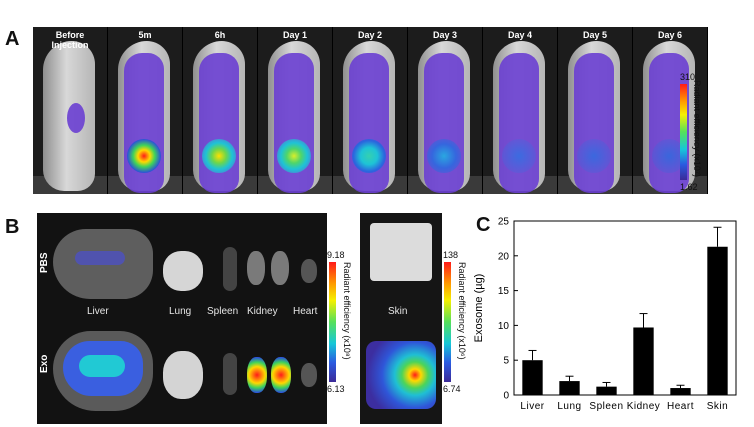 This screenshot has height=427, width=754. What do you see at coordinates (70, 40) in the screenshot?
I see `timepoint-label: Before Injection` at bounding box center [70, 40].